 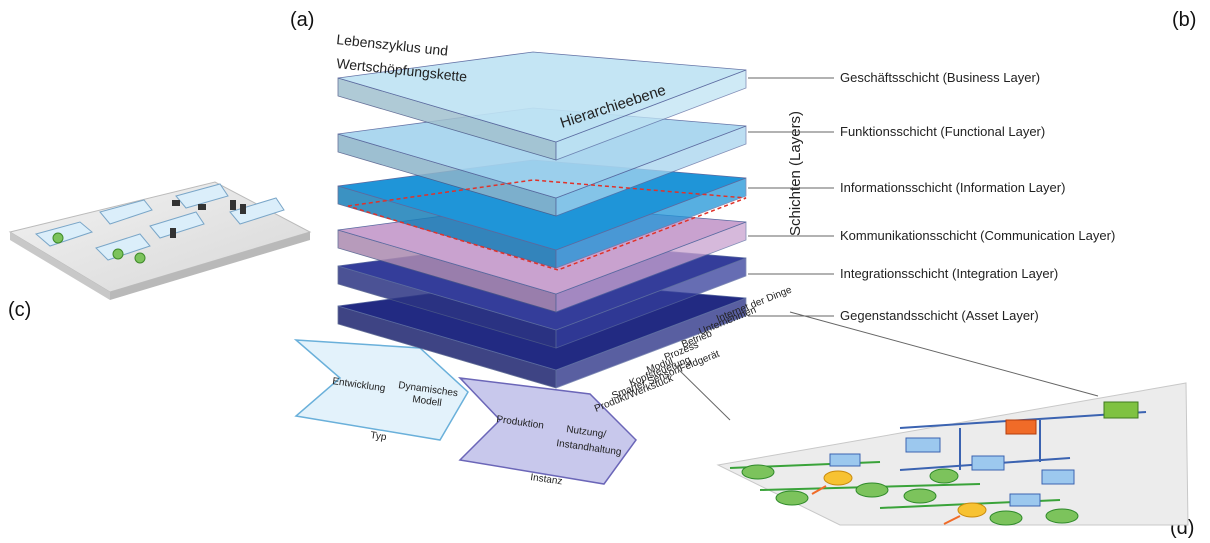 What do you see at coordinates (952, 454) in the screenshot?
I see `hierarchy-schematic-d` at bounding box center [952, 454].